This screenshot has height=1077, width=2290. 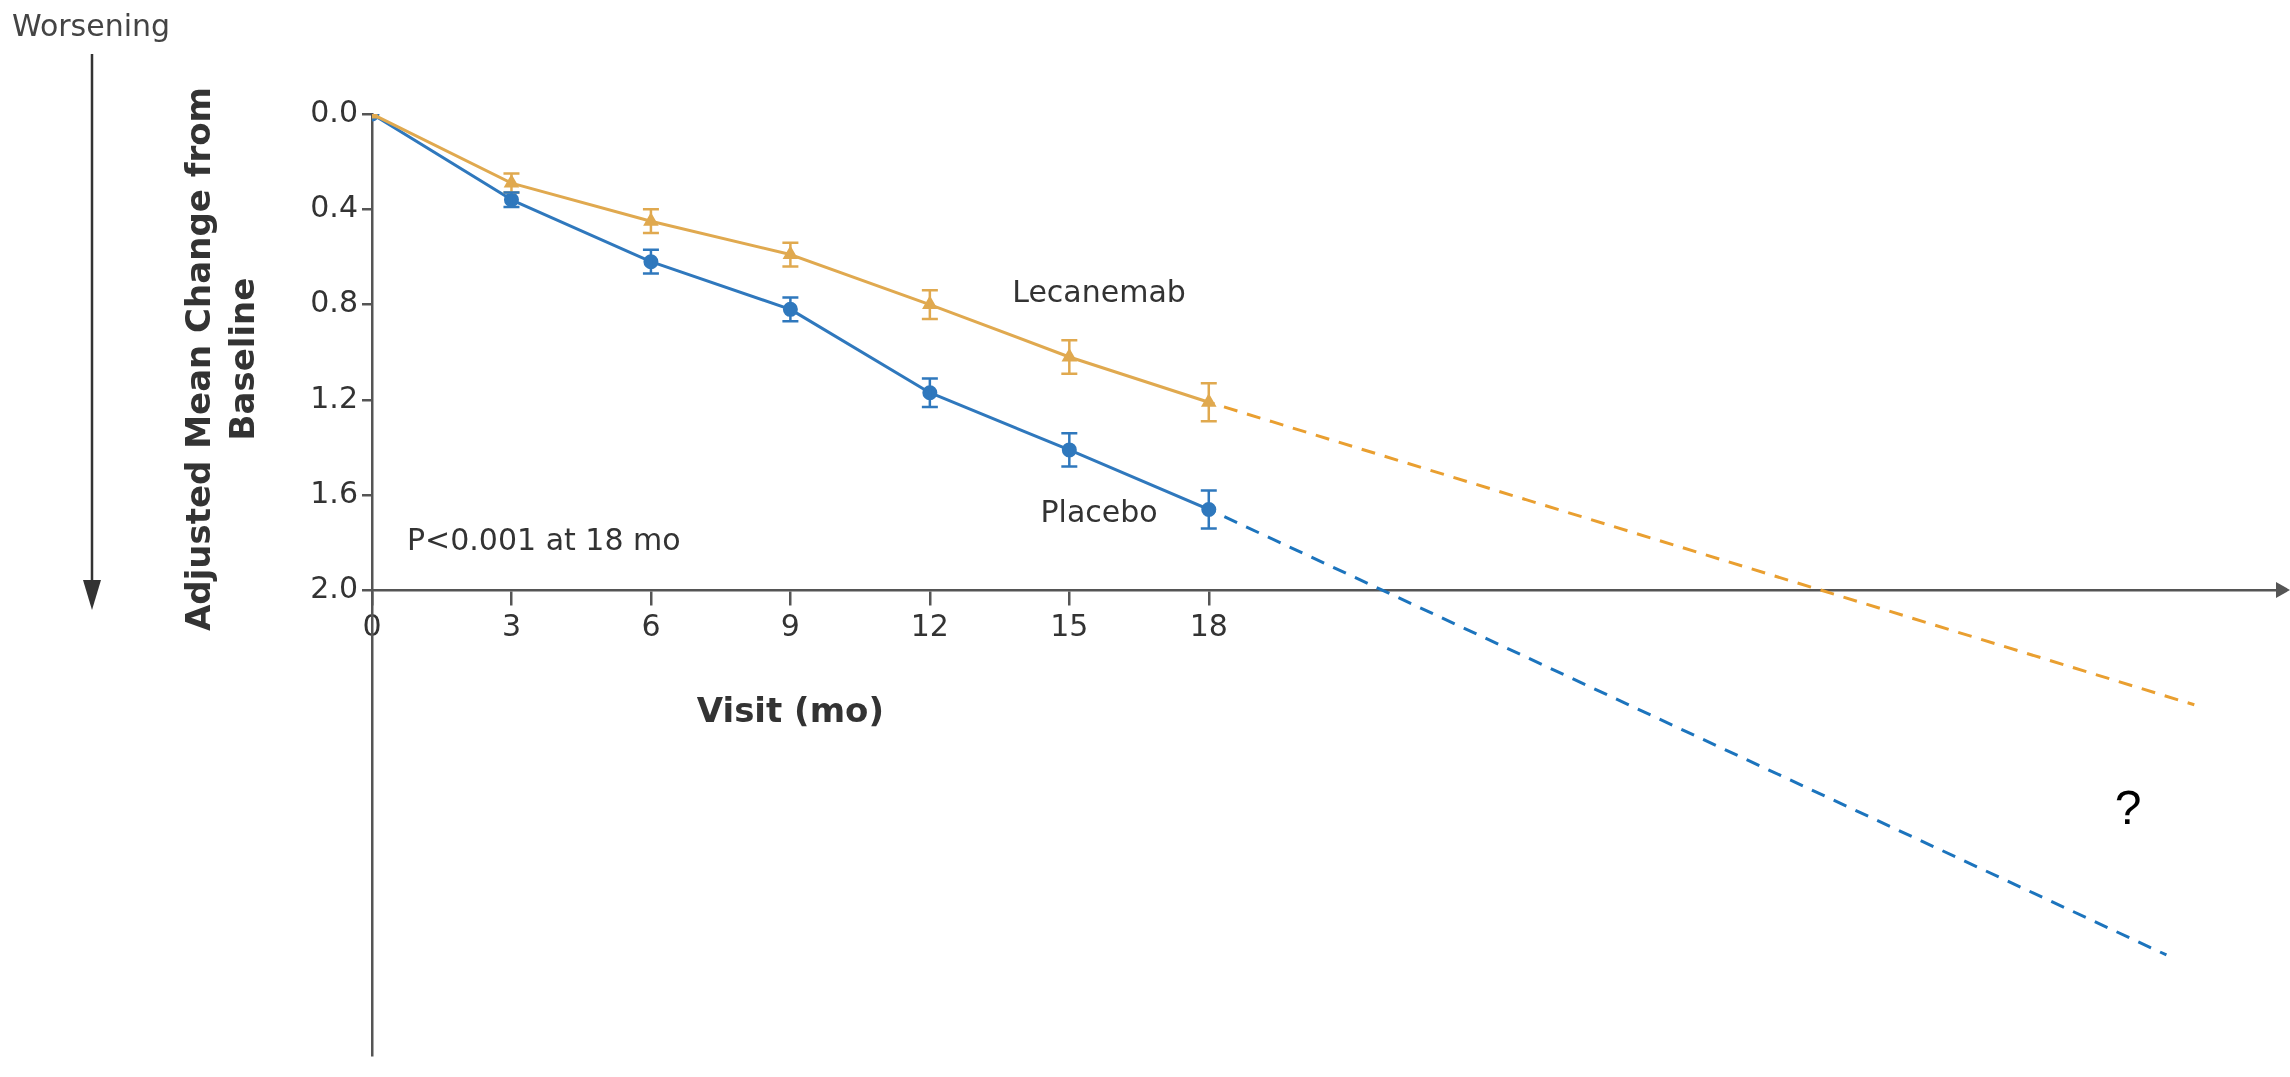 What do you see at coordinates (220, 359) in the screenshot?
I see `y-axis-title: Adjusted Mean Change from Baseline` at bounding box center [220, 359].